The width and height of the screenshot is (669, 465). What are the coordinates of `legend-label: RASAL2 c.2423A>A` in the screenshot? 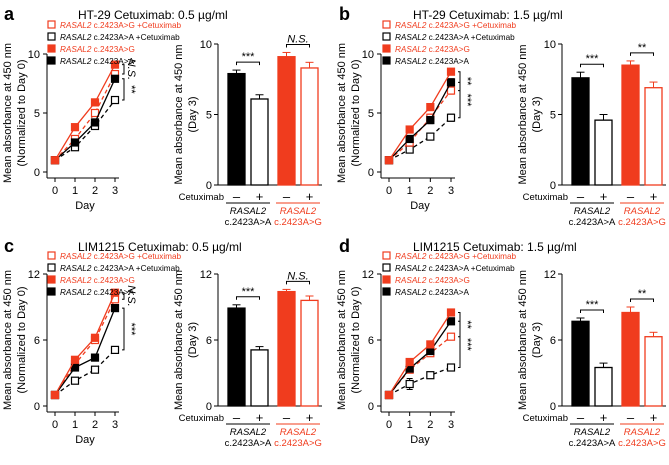 It's located at (432, 292).